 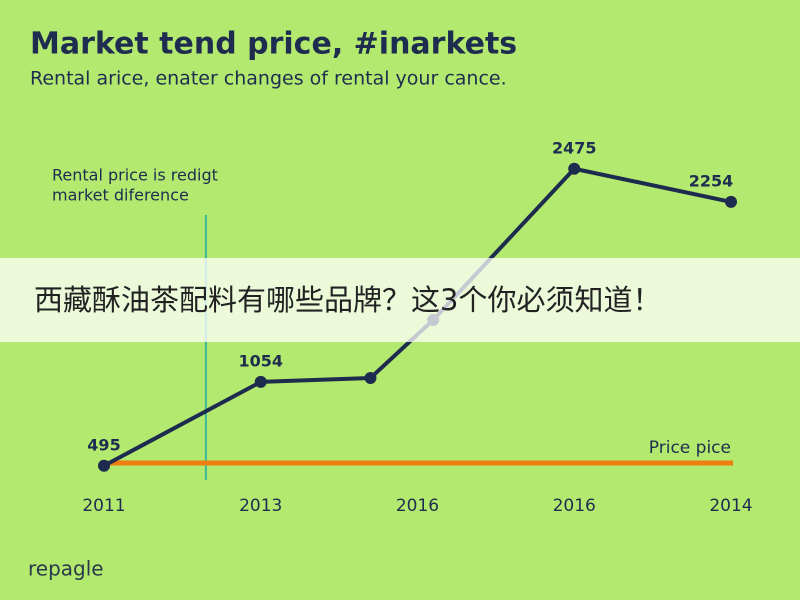 I want to click on data-label: 2254, so click(x=711, y=180).